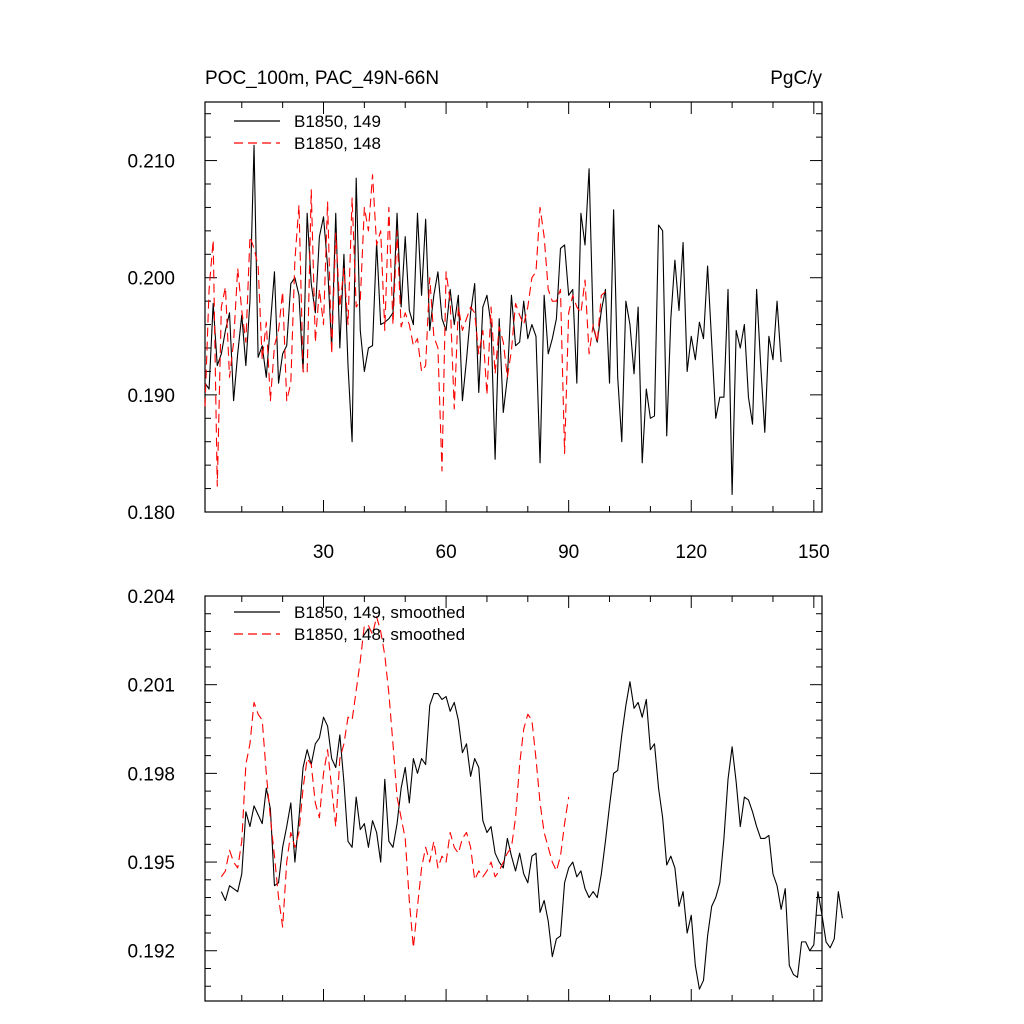 This screenshot has width=1024, height=1024. I want to click on top-title-right: PgC/y, so click(796, 78).